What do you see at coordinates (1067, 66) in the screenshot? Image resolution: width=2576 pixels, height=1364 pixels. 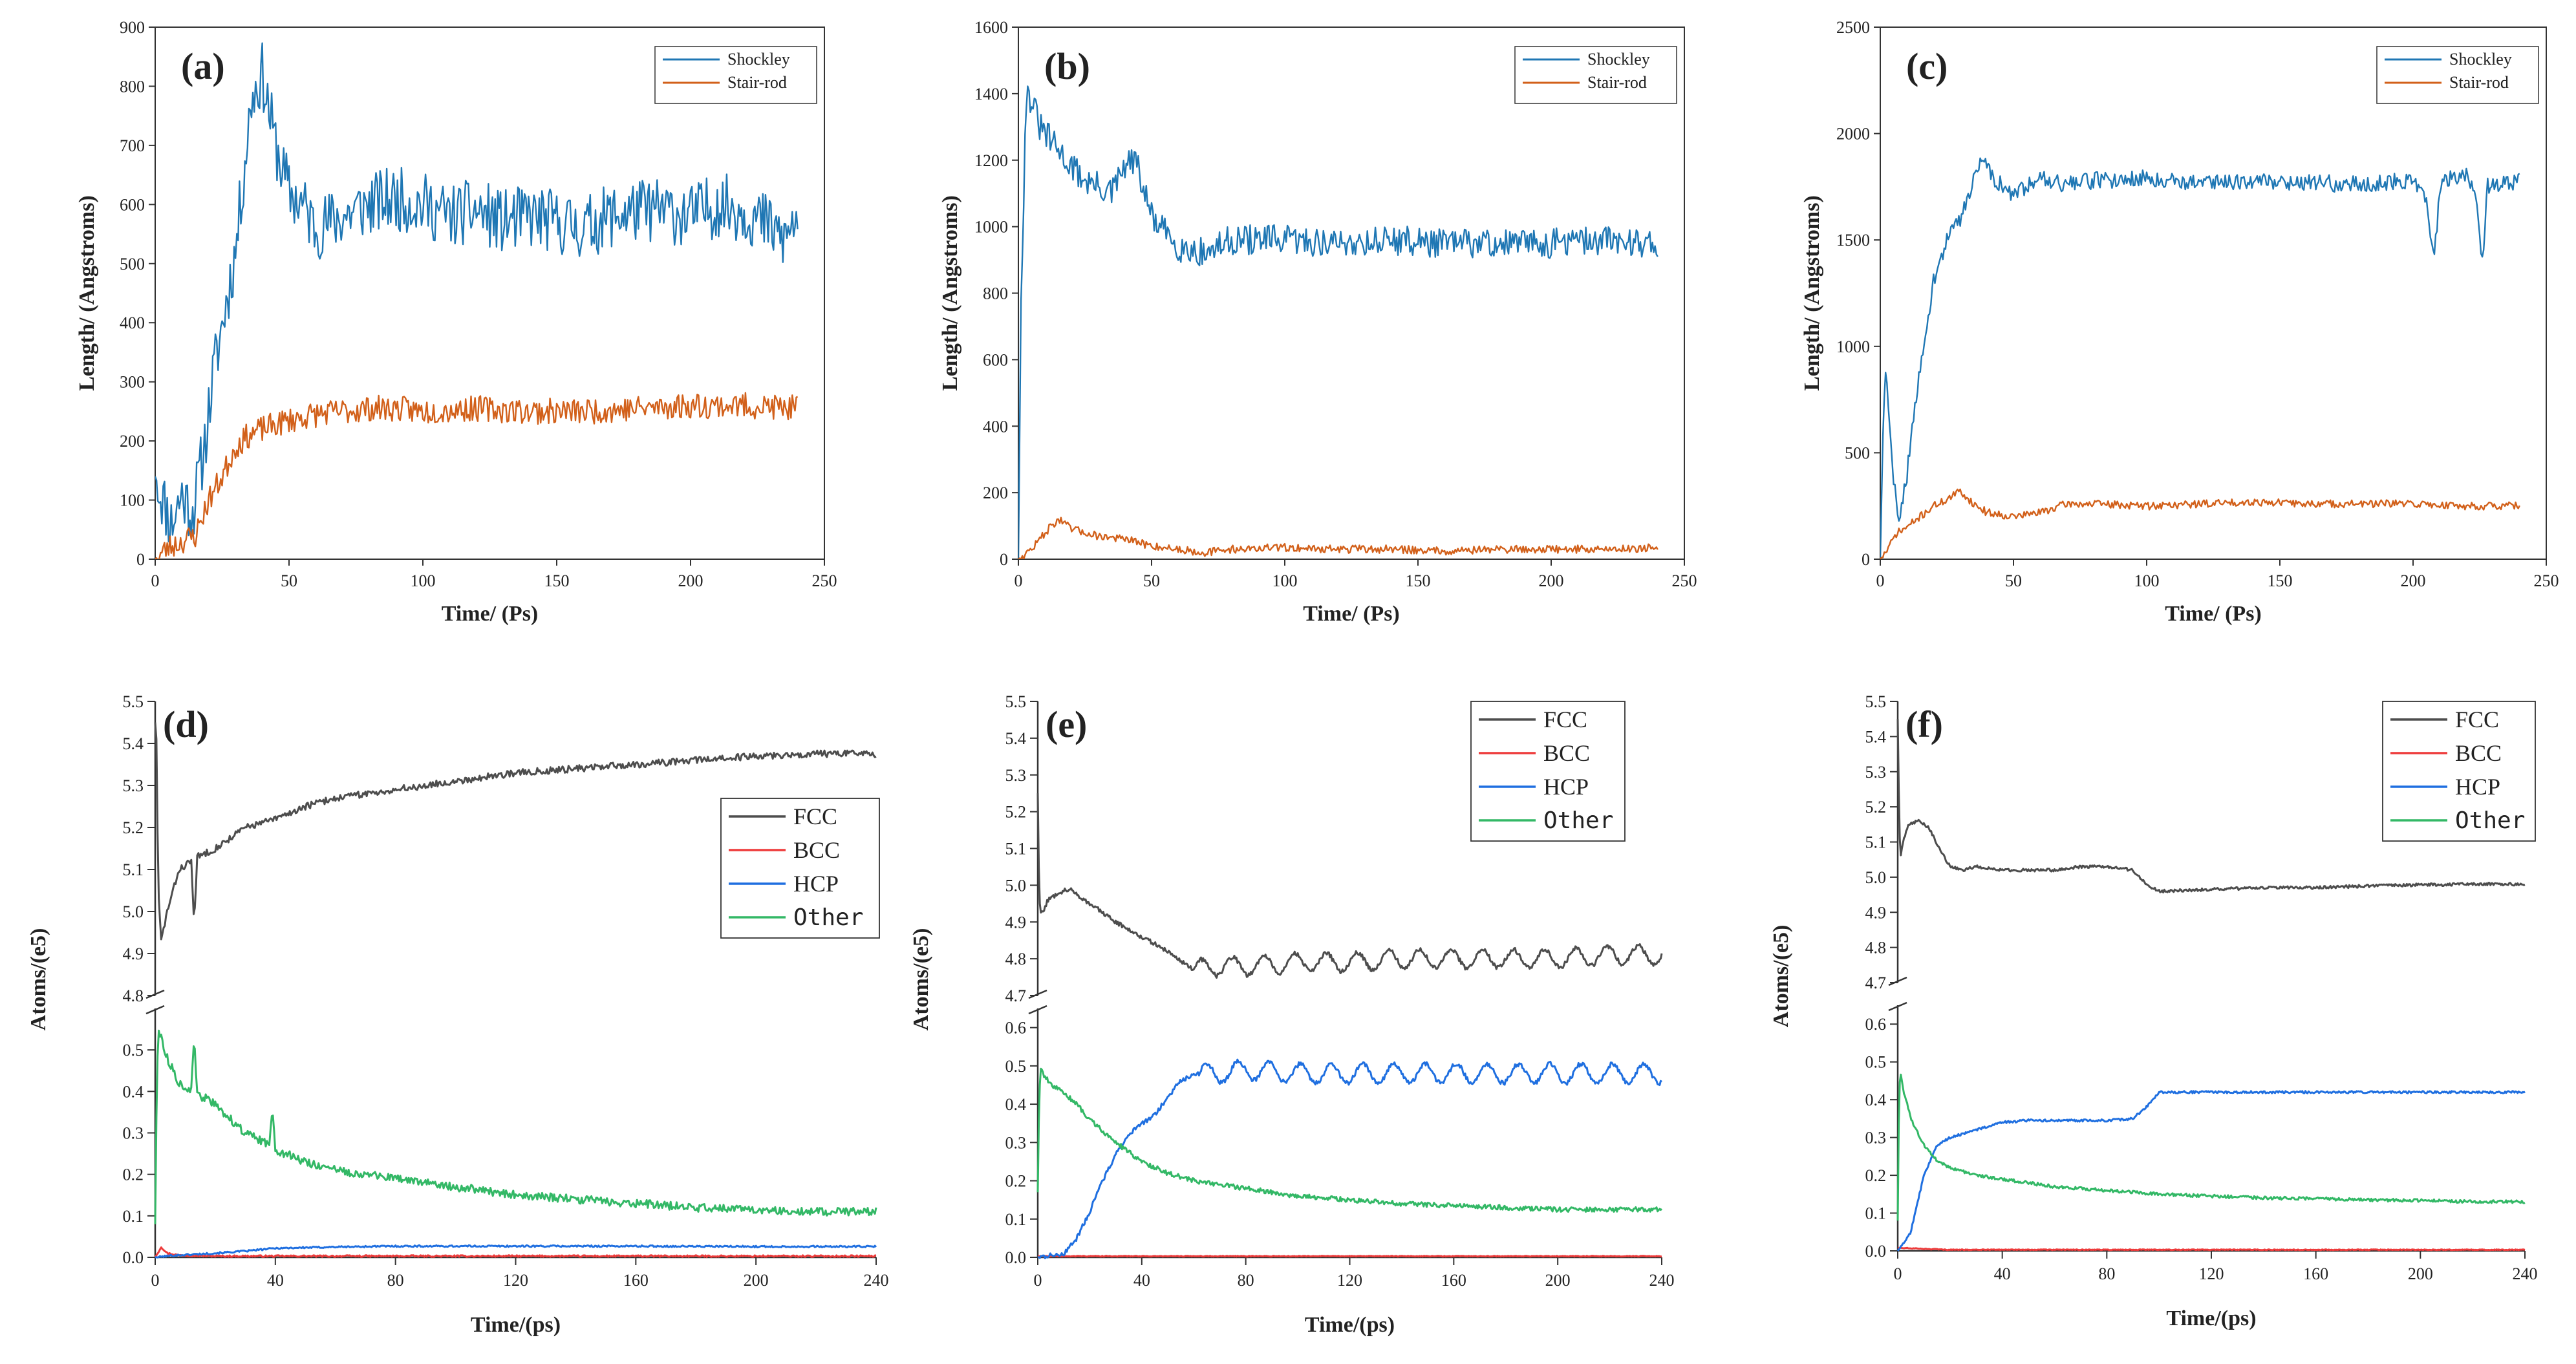 I see `panel-label: (b)` at bounding box center [1067, 66].